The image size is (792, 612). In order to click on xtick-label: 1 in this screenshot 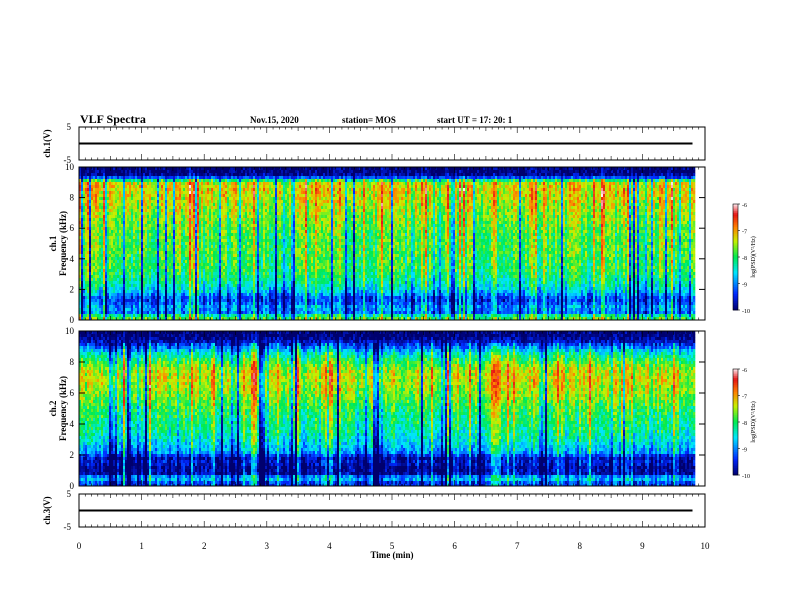, I will do `click(141, 546)`.